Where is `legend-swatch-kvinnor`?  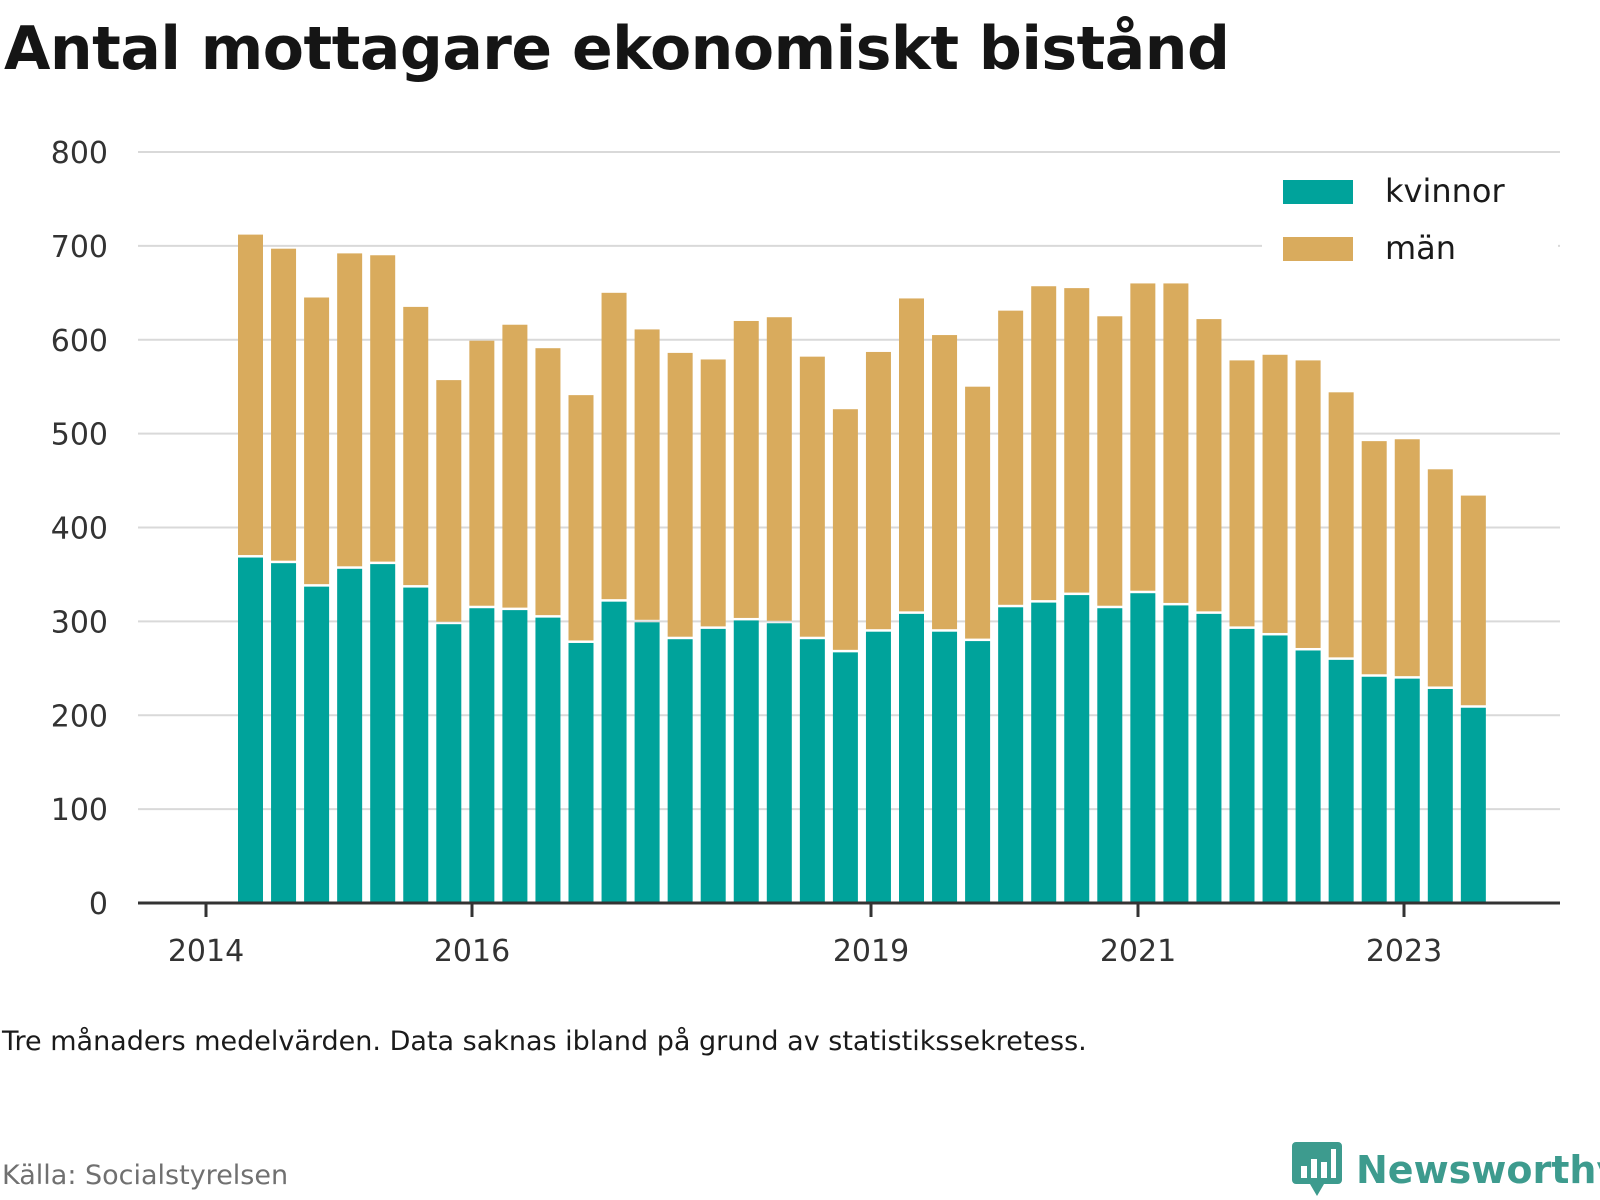
legend-swatch-kvinnor is located at coordinates (1318, 192).